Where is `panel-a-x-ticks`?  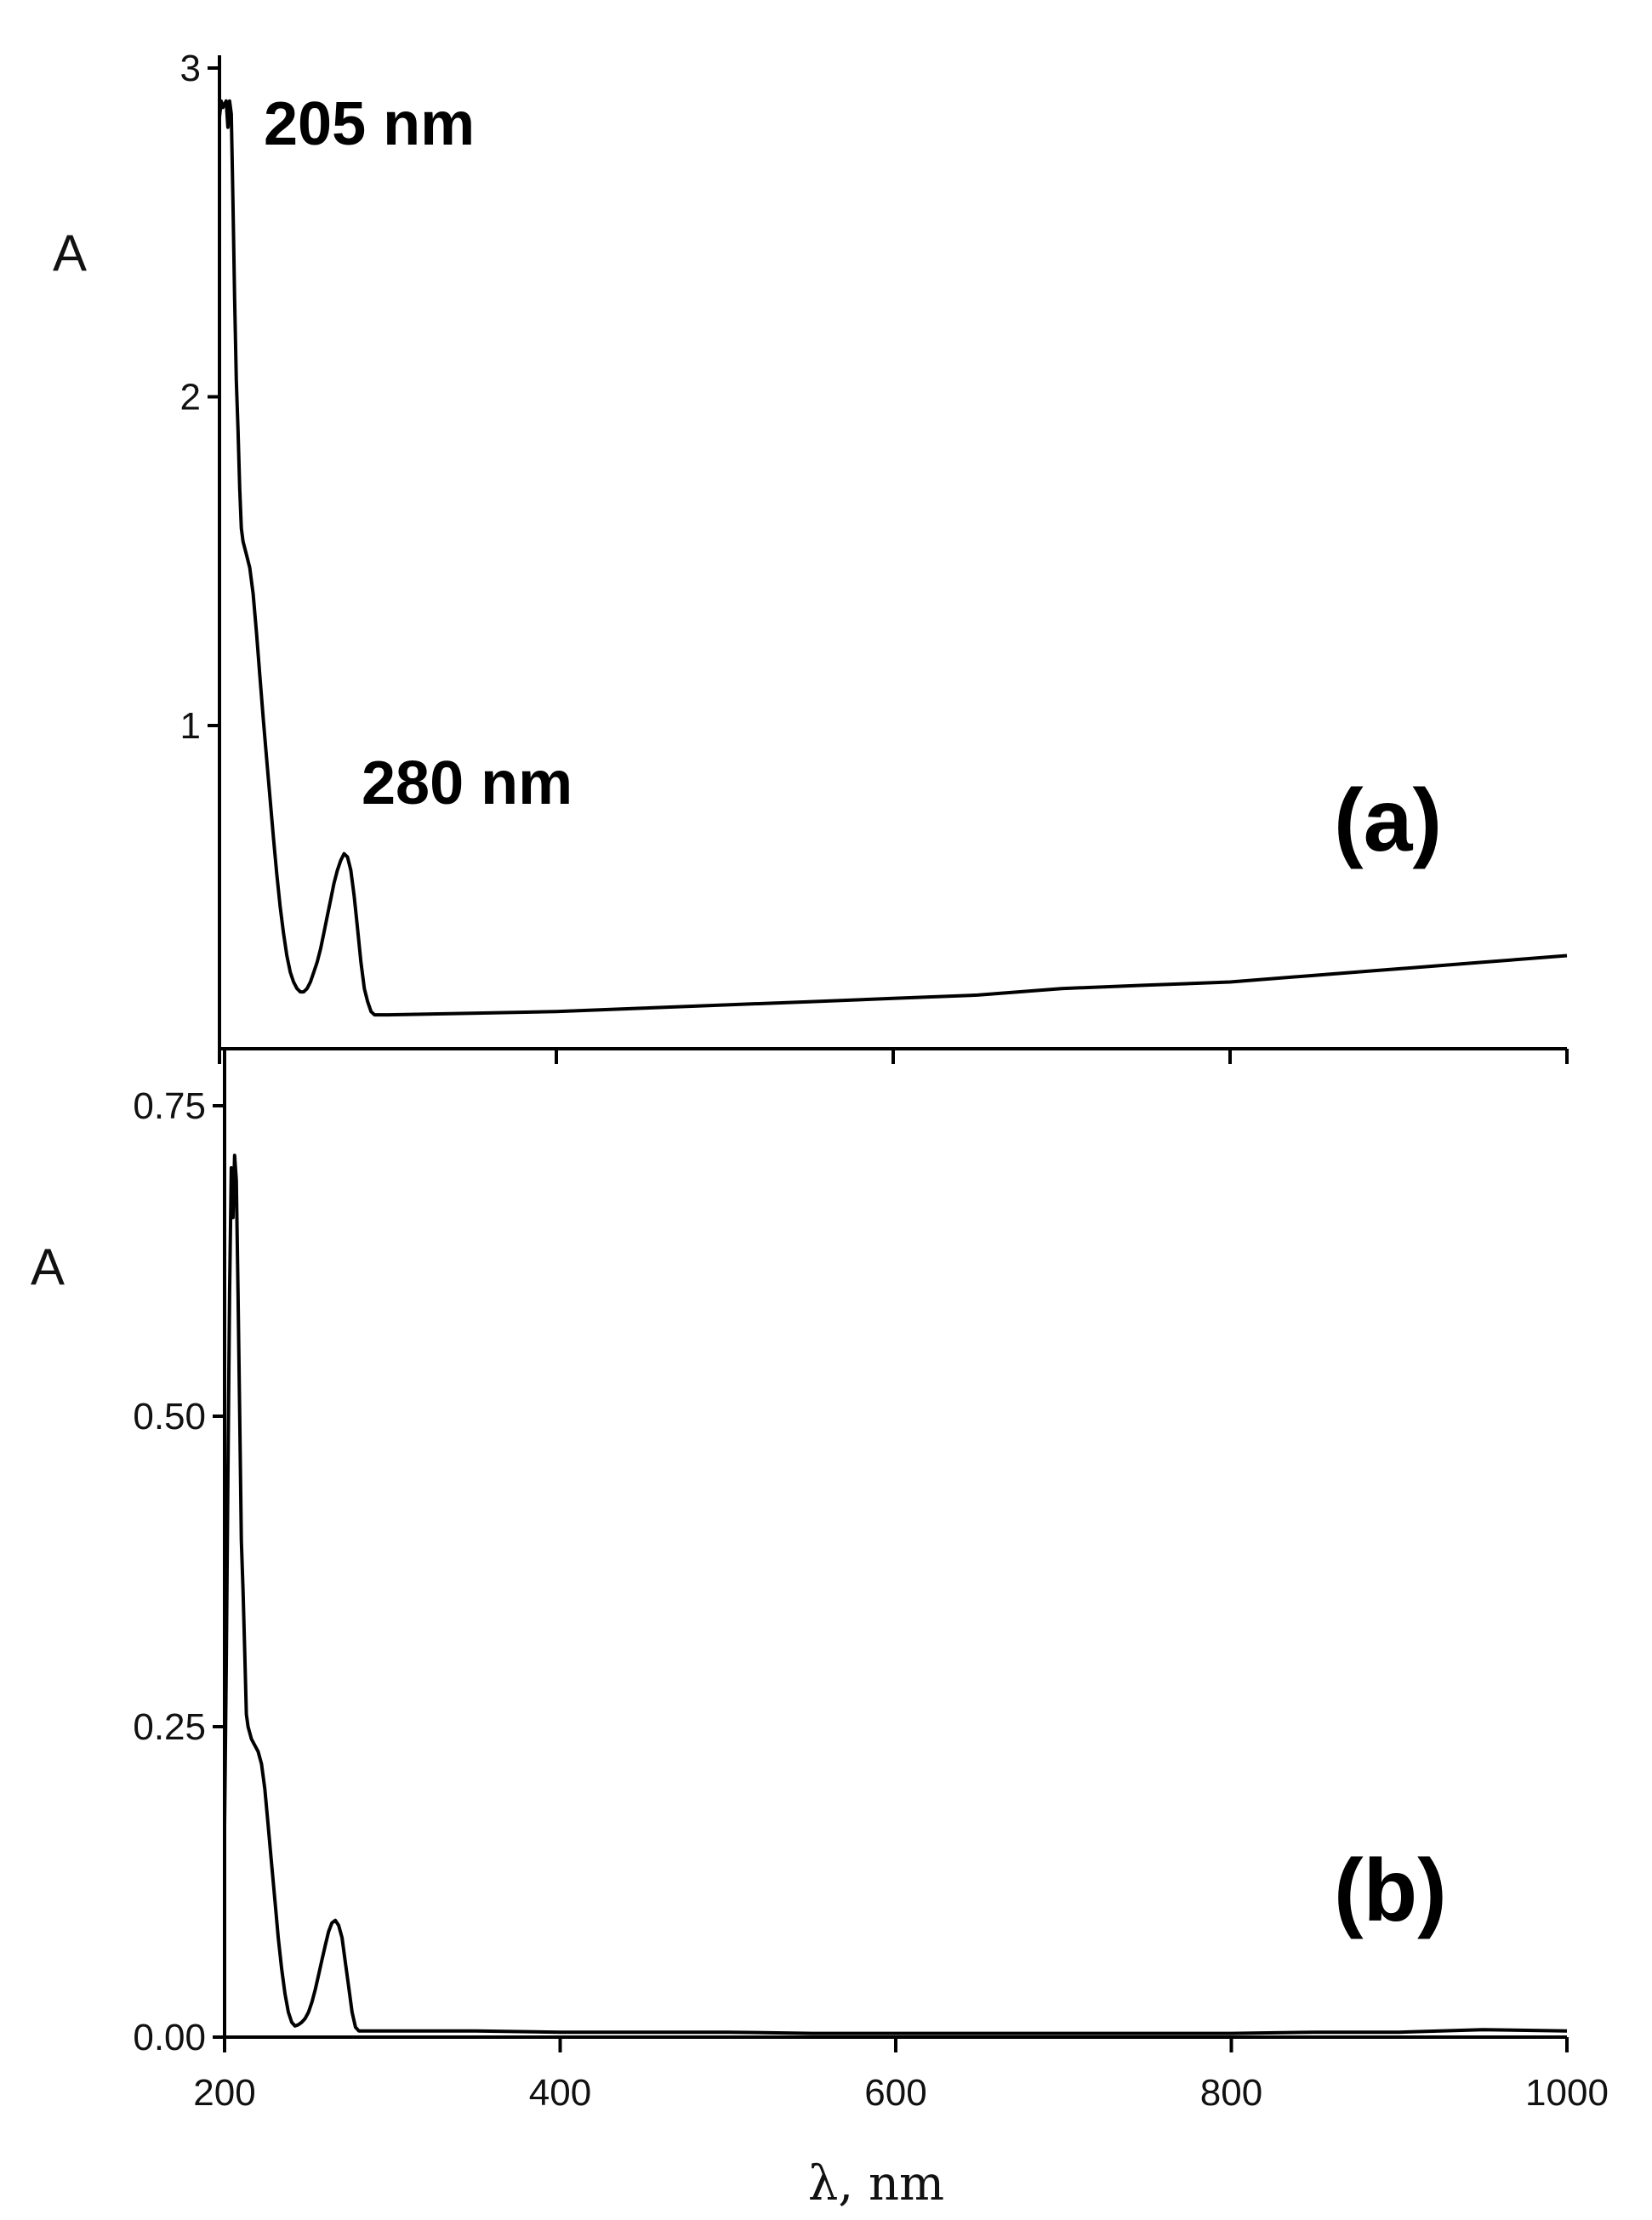 panel-a-x-ticks is located at coordinates (893, 1056).